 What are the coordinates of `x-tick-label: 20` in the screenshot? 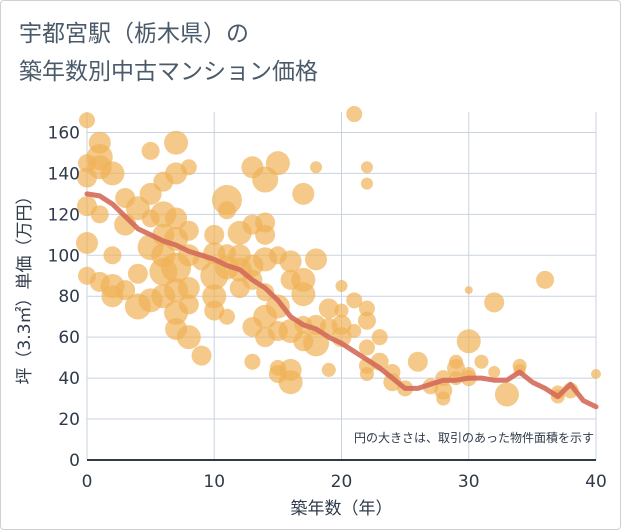 It's located at (342, 482).